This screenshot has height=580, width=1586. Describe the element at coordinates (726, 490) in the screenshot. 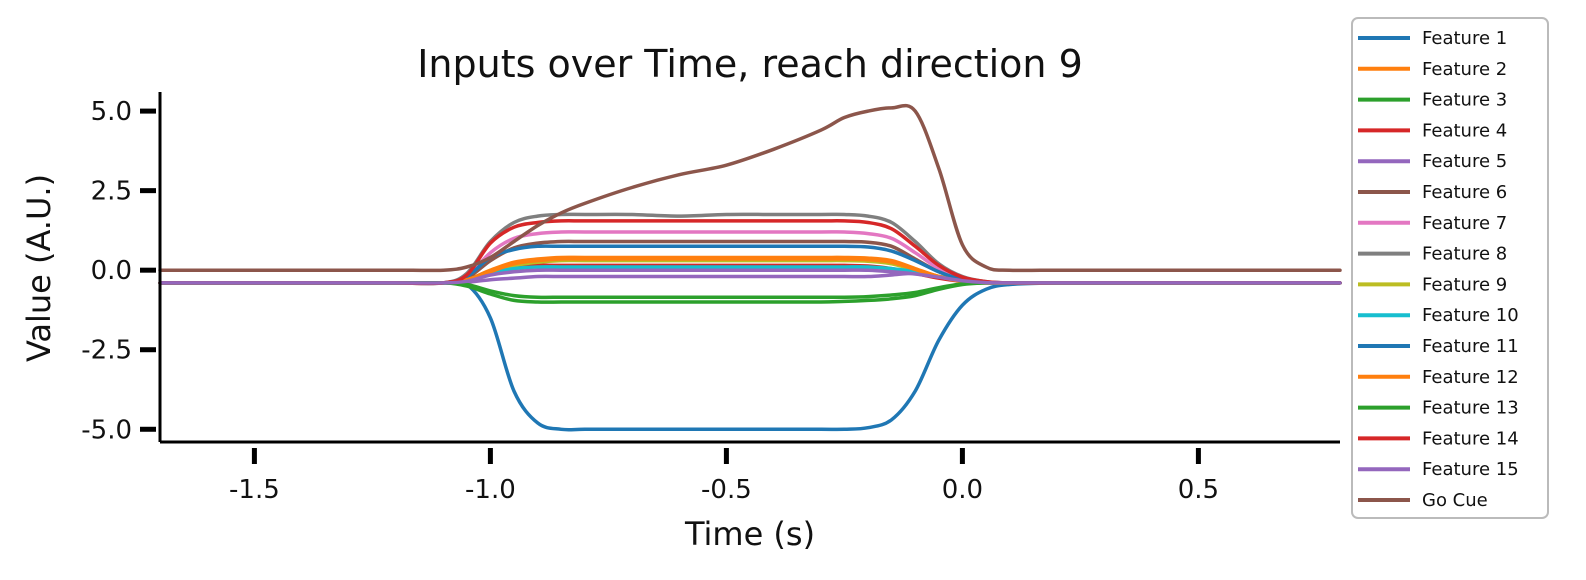

I see `x-tick-label: -0.5` at that location.